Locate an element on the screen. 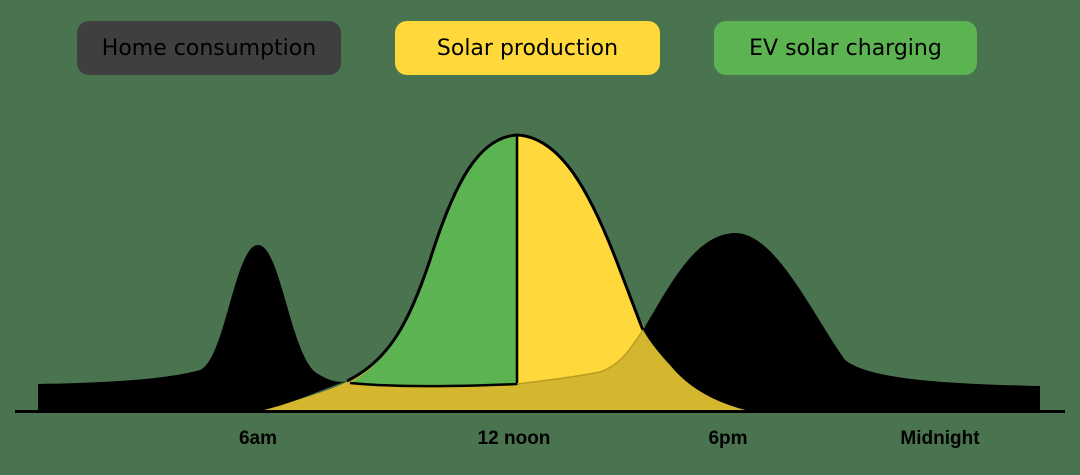 The height and width of the screenshot is (475, 1080). legend-ev-solar-charging: EV solar charging is located at coordinates (845, 48).